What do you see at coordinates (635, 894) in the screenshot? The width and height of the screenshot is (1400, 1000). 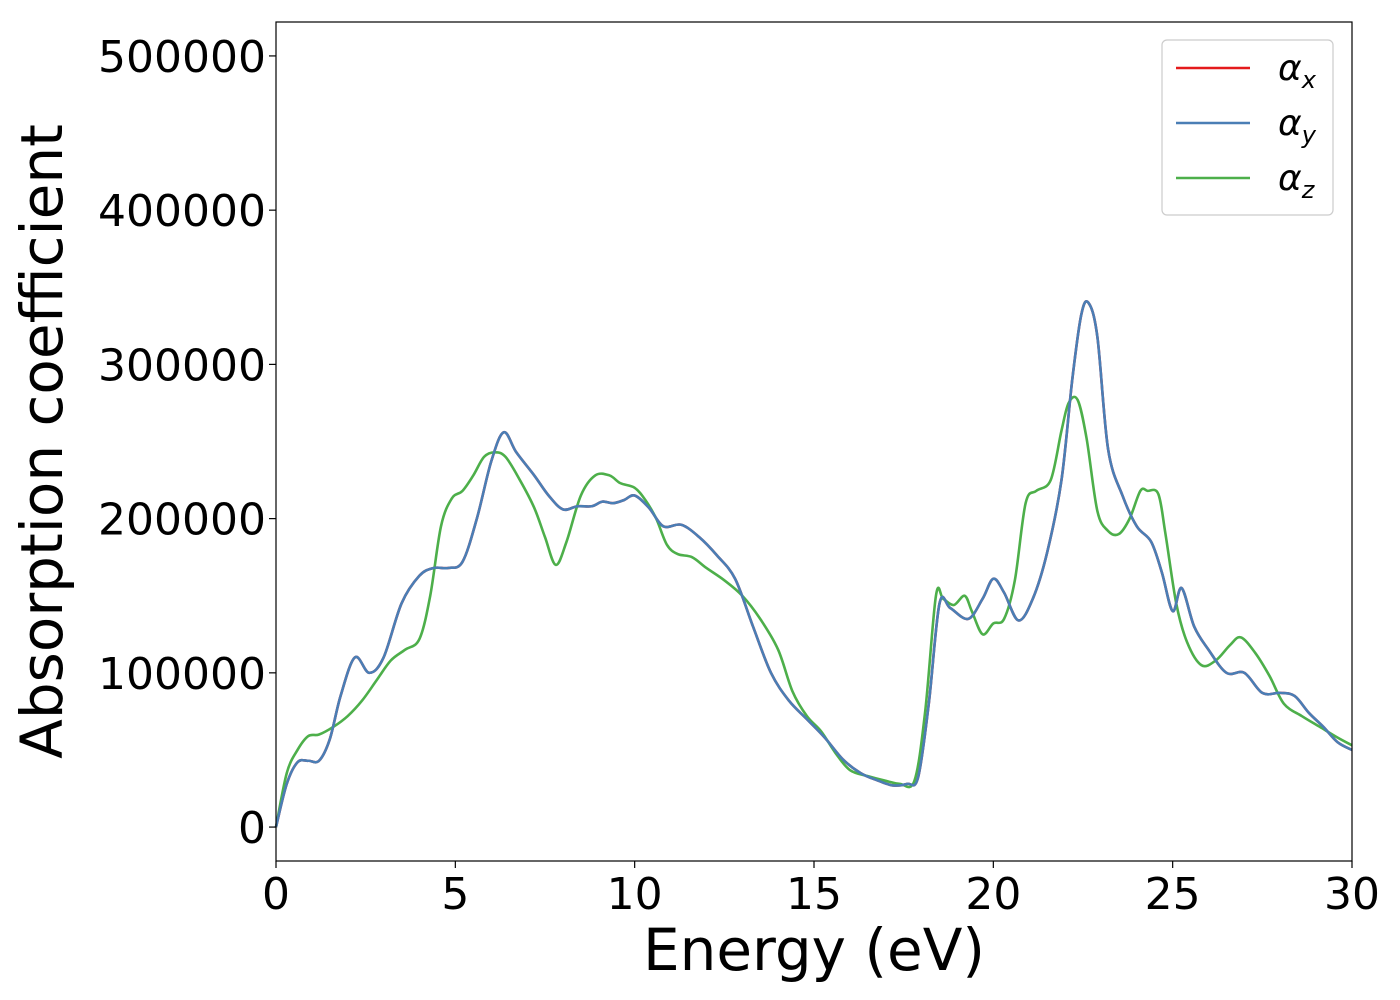 I see `x-tick-label: 10` at bounding box center [635, 894].